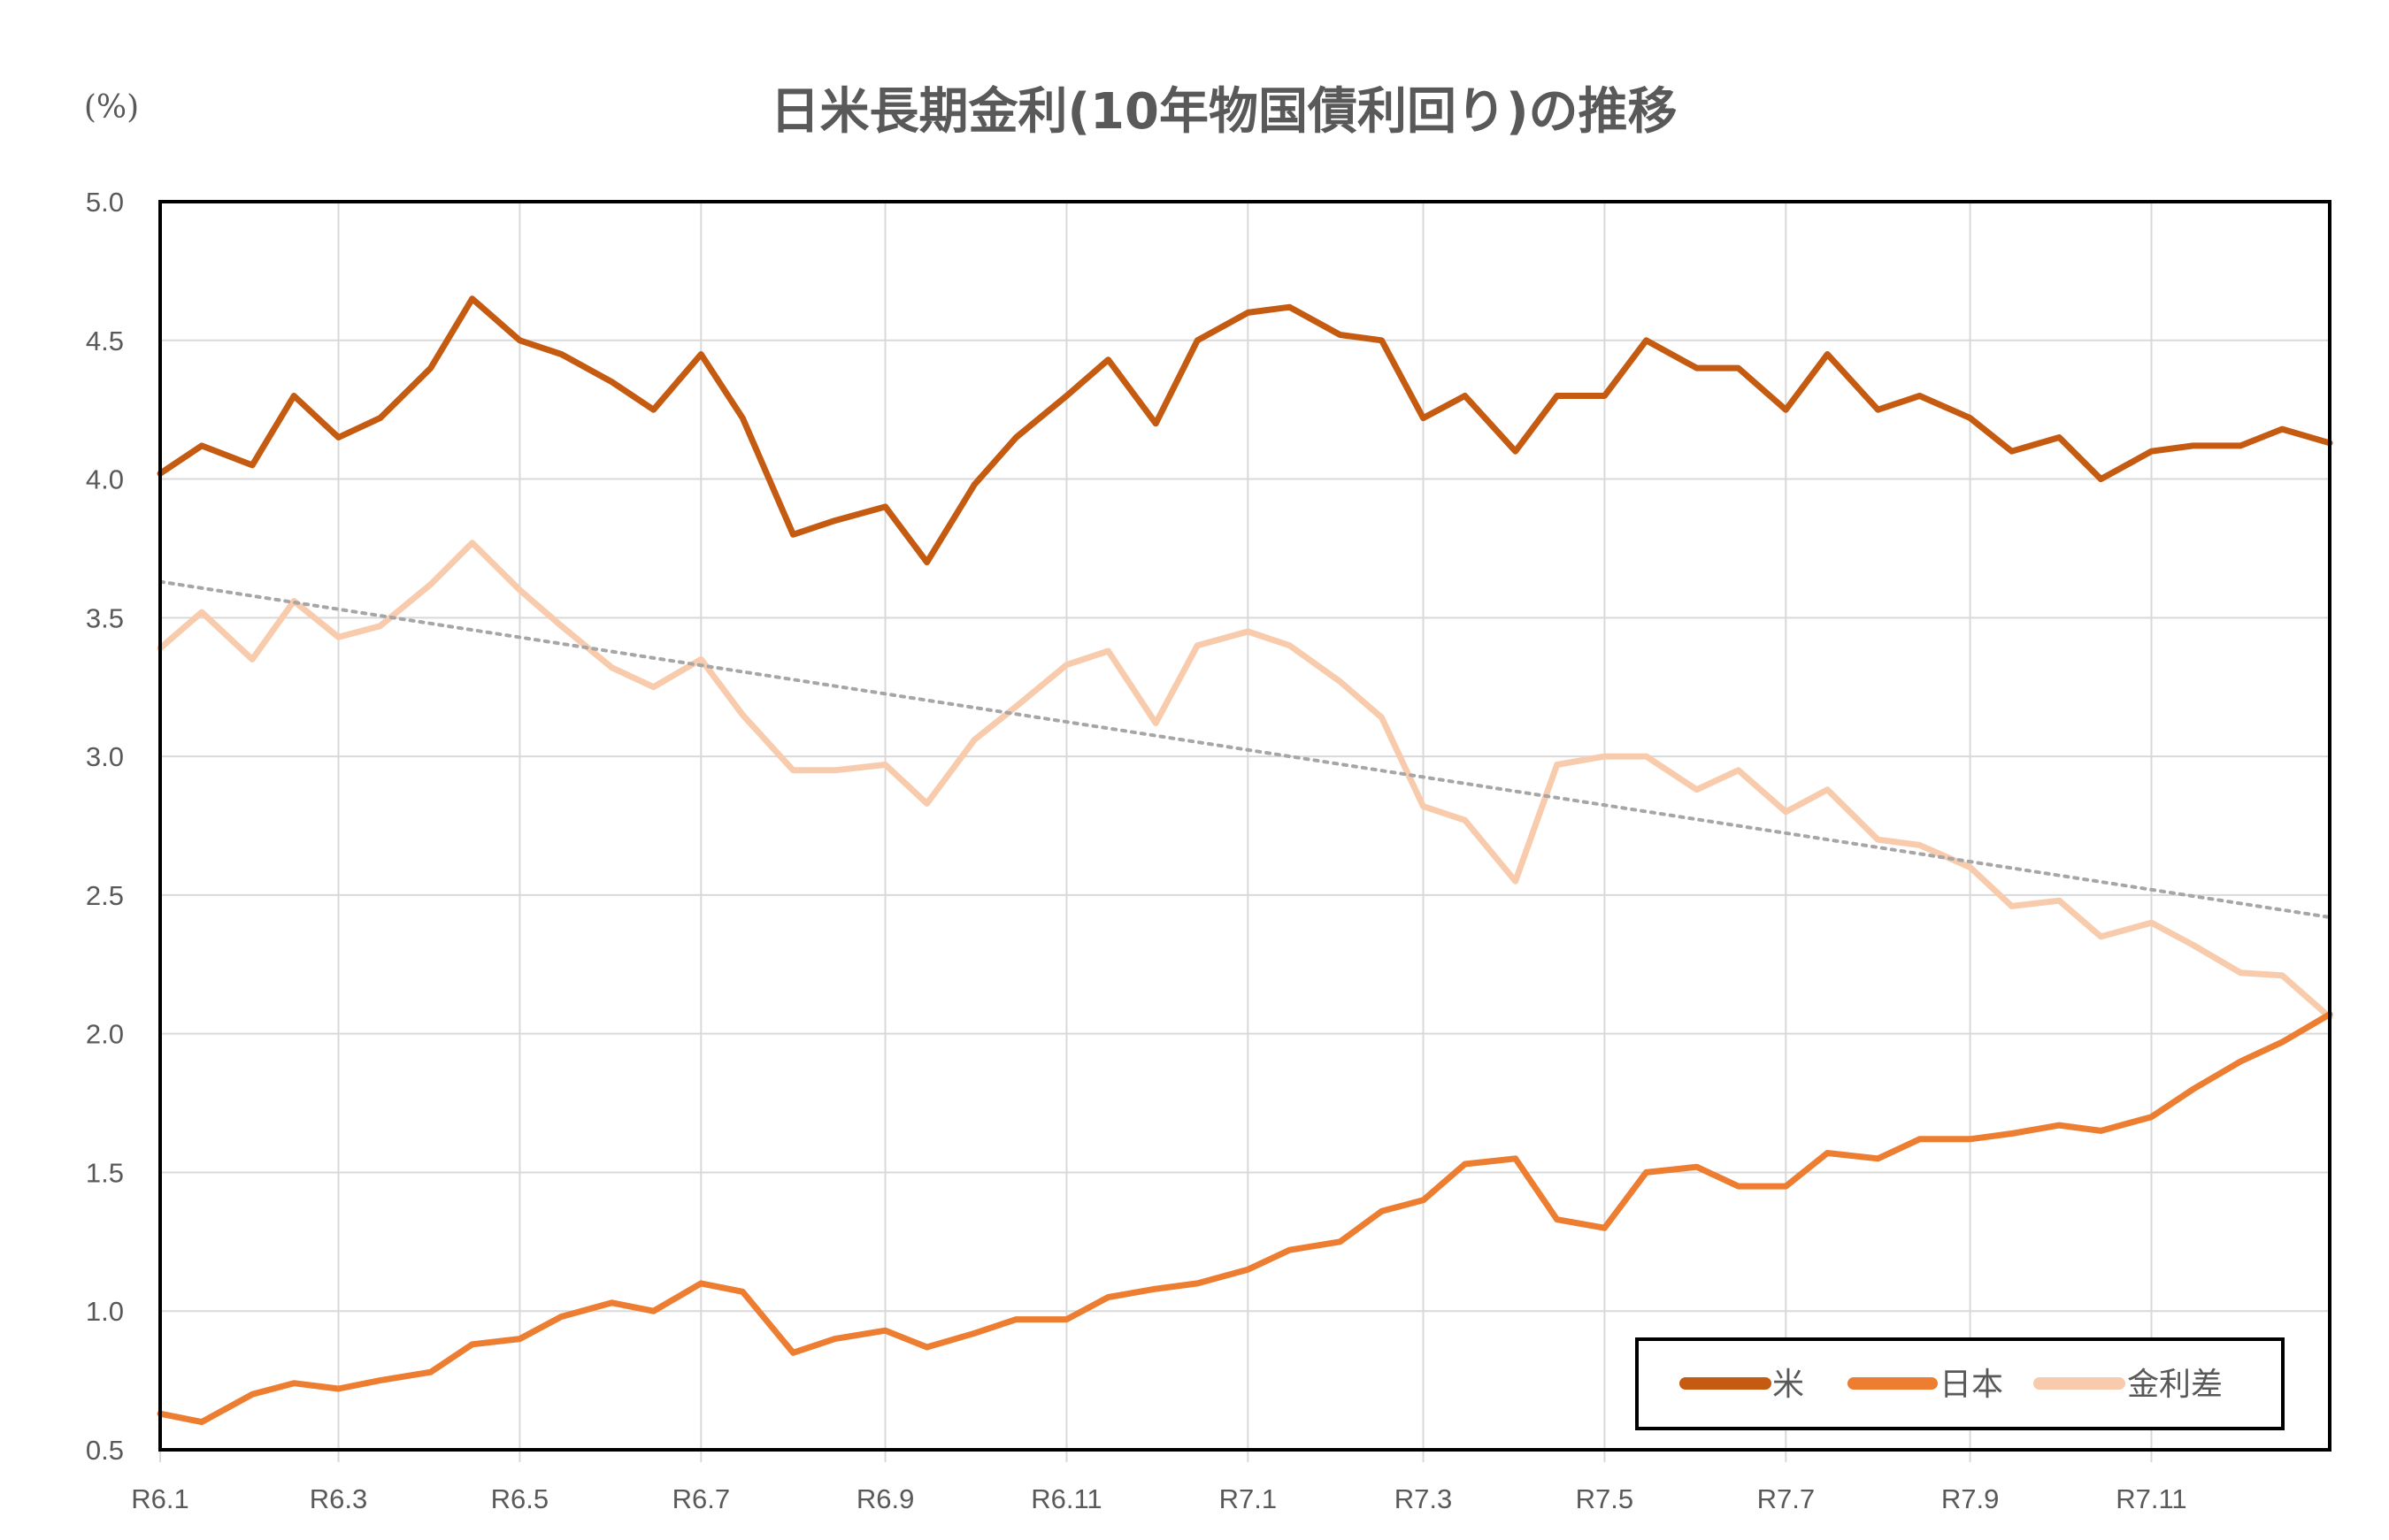 The image size is (2389, 1540). Describe the element at coordinates (1248, 1498) in the screenshot. I see `x-tick-label: R7.1` at that location.